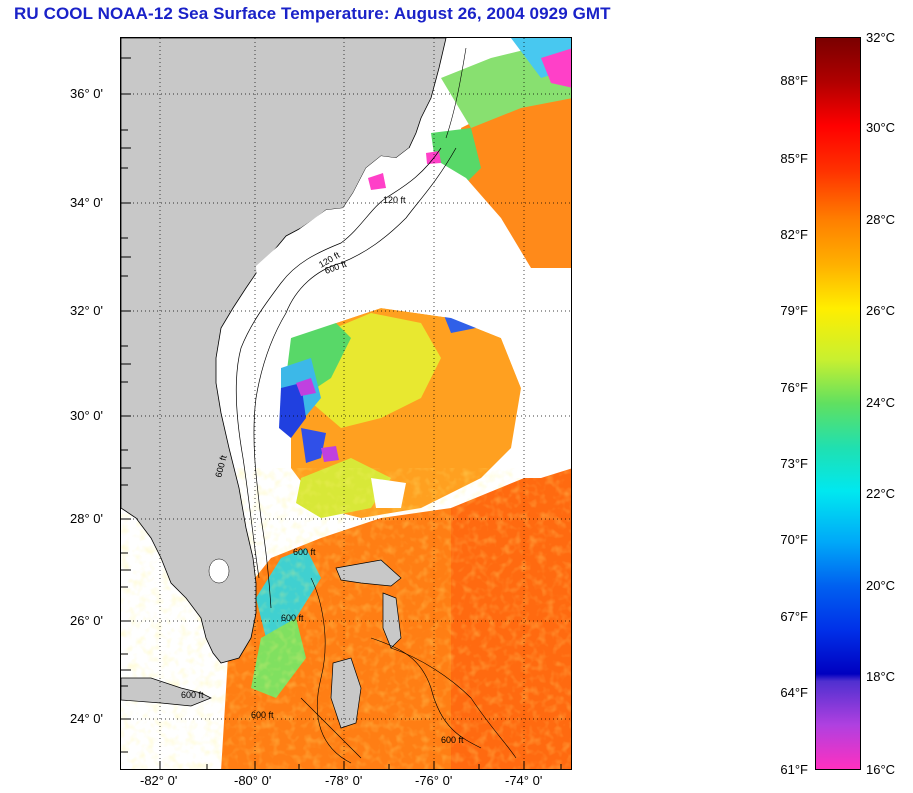  Describe the element at coordinates (881, 769) in the screenshot. I see `cb-label-16c: 16°C` at that location.